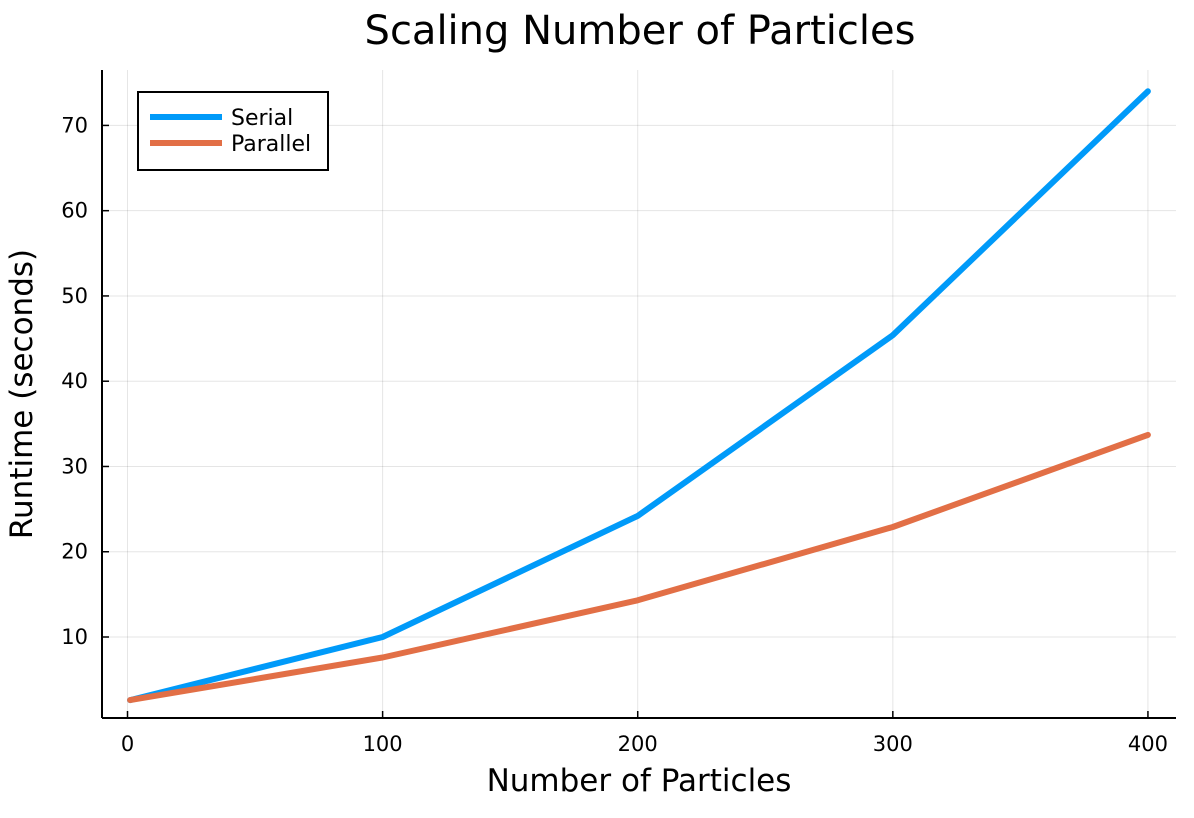 The height and width of the screenshot is (818, 1194). Describe the element at coordinates (1148, 744) in the screenshot. I see `x-tick-label: 400` at that location.